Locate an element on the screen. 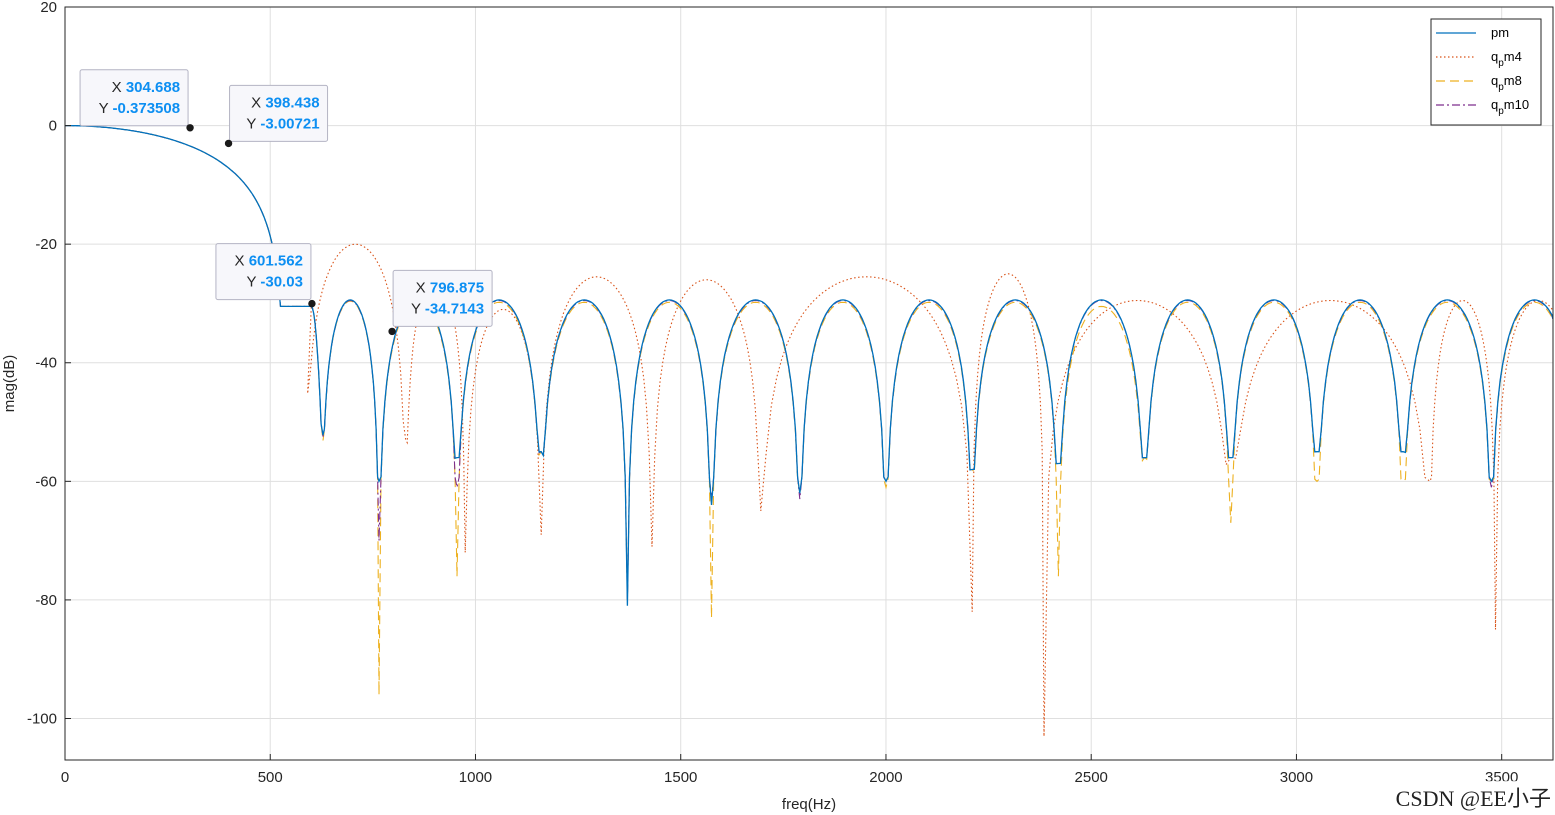 This screenshot has width=1555, height=815. y-tick-label: 0 is located at coordinates (53, 126).